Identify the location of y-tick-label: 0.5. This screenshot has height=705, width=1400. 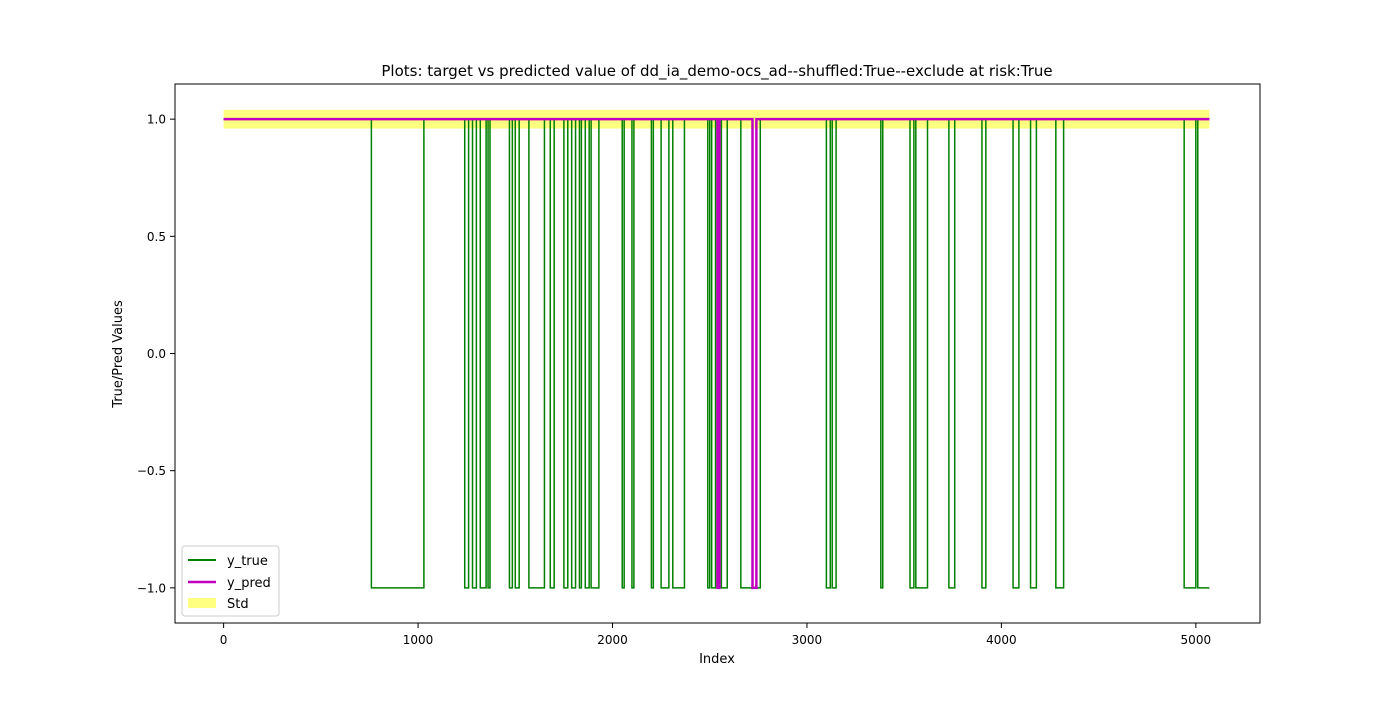
(156, 237).